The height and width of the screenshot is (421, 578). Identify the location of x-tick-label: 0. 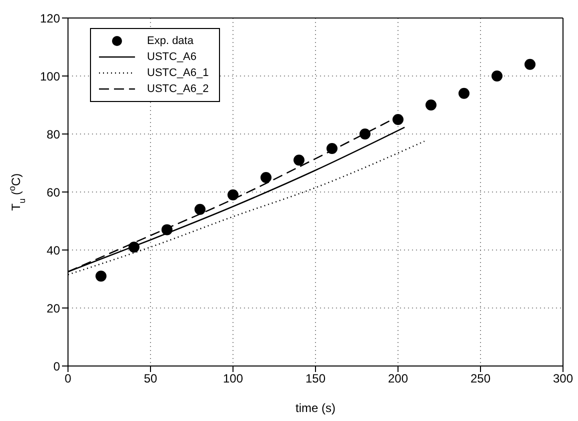
(68, 379).